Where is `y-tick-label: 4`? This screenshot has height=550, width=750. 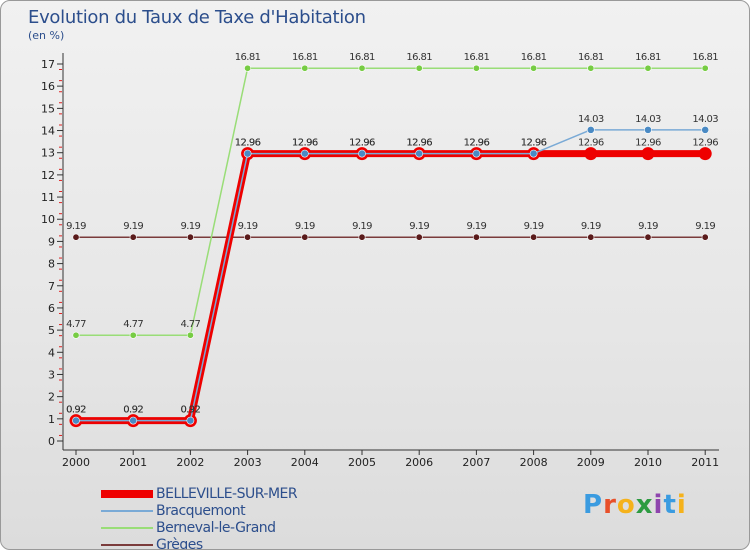
y-tick-label: 4 is located at coordinates (51, 352).